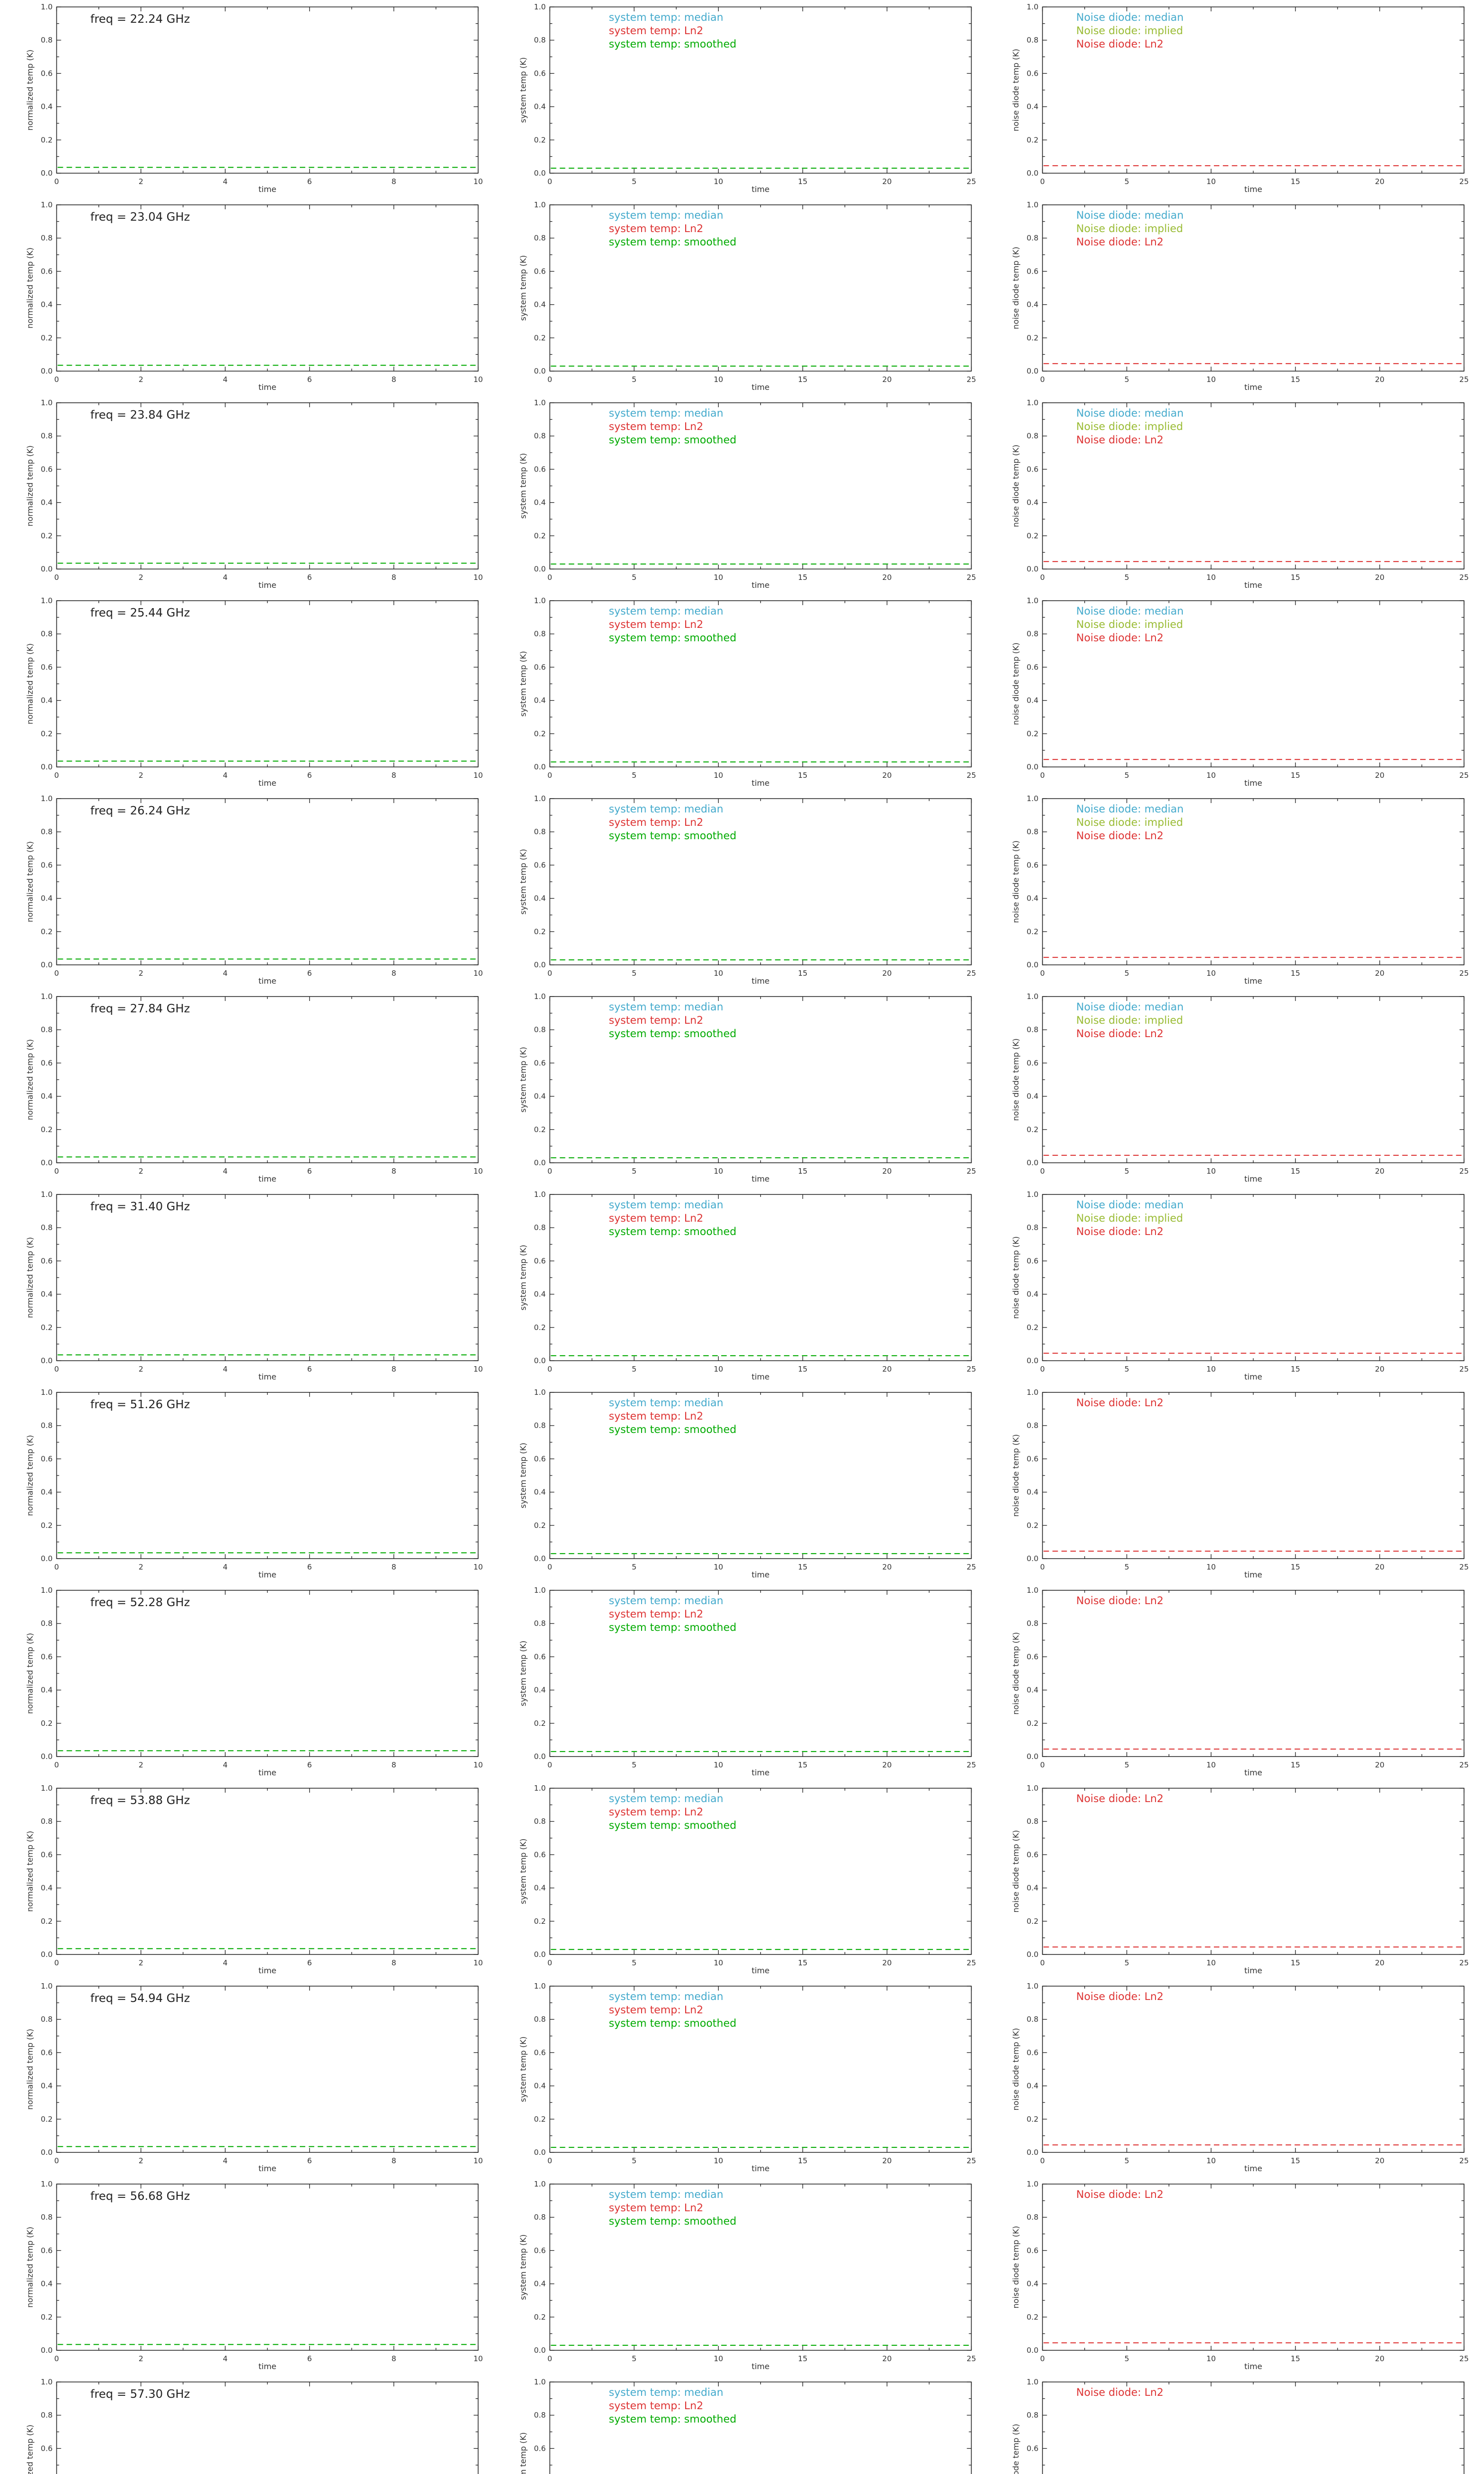  What do you see at coordinates (140, 2395) in the screenshot?
I see `freq-label: freq = 57.30 GHz` at bounding box center [140, 2395].